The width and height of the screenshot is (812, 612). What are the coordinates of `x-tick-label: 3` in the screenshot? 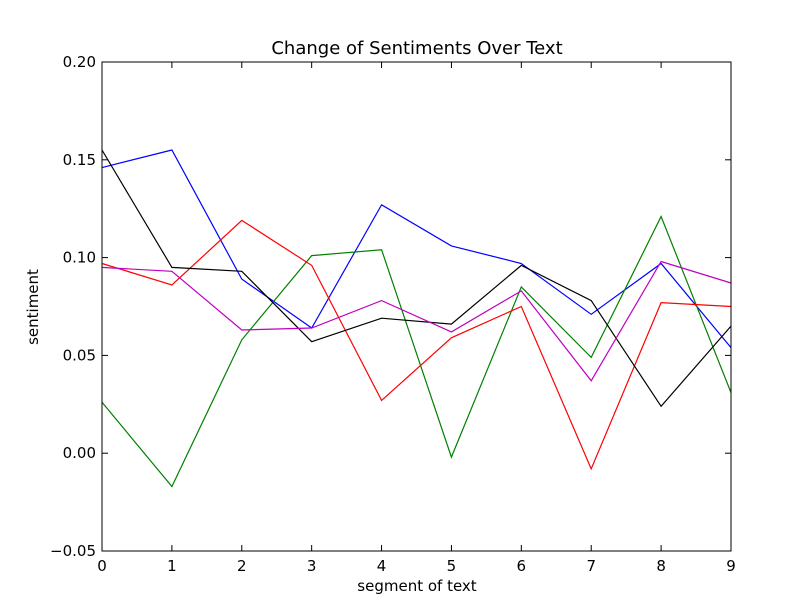 It's located at (312, 566).